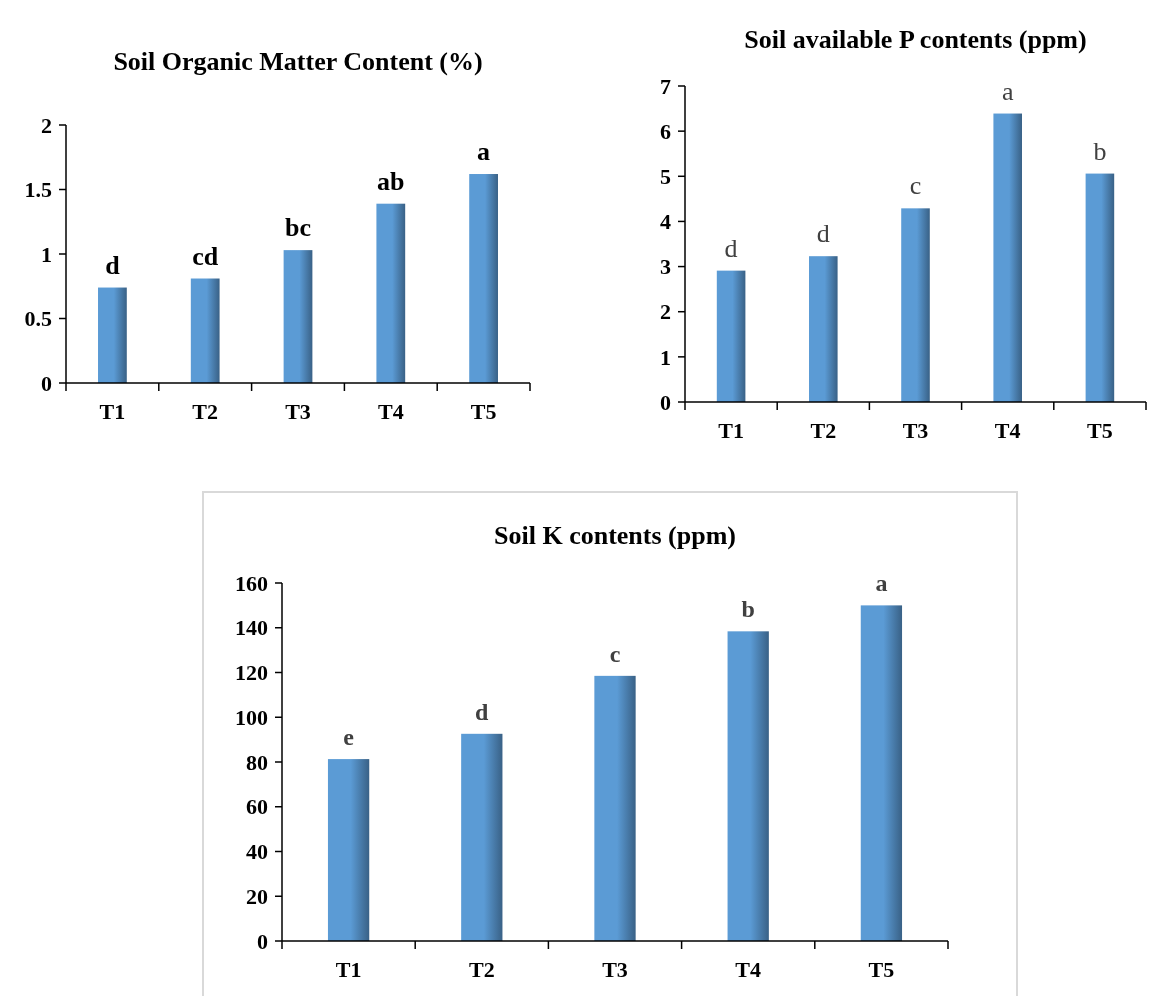  I want to click on annotation: e, so click(349, 737).